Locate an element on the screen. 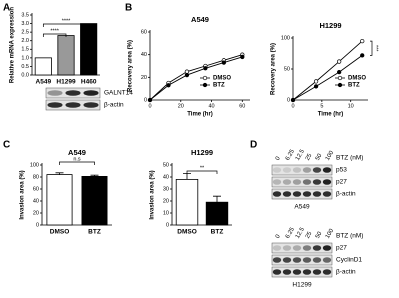  x-tick-label: 60 is located at coordinates (242, 106).